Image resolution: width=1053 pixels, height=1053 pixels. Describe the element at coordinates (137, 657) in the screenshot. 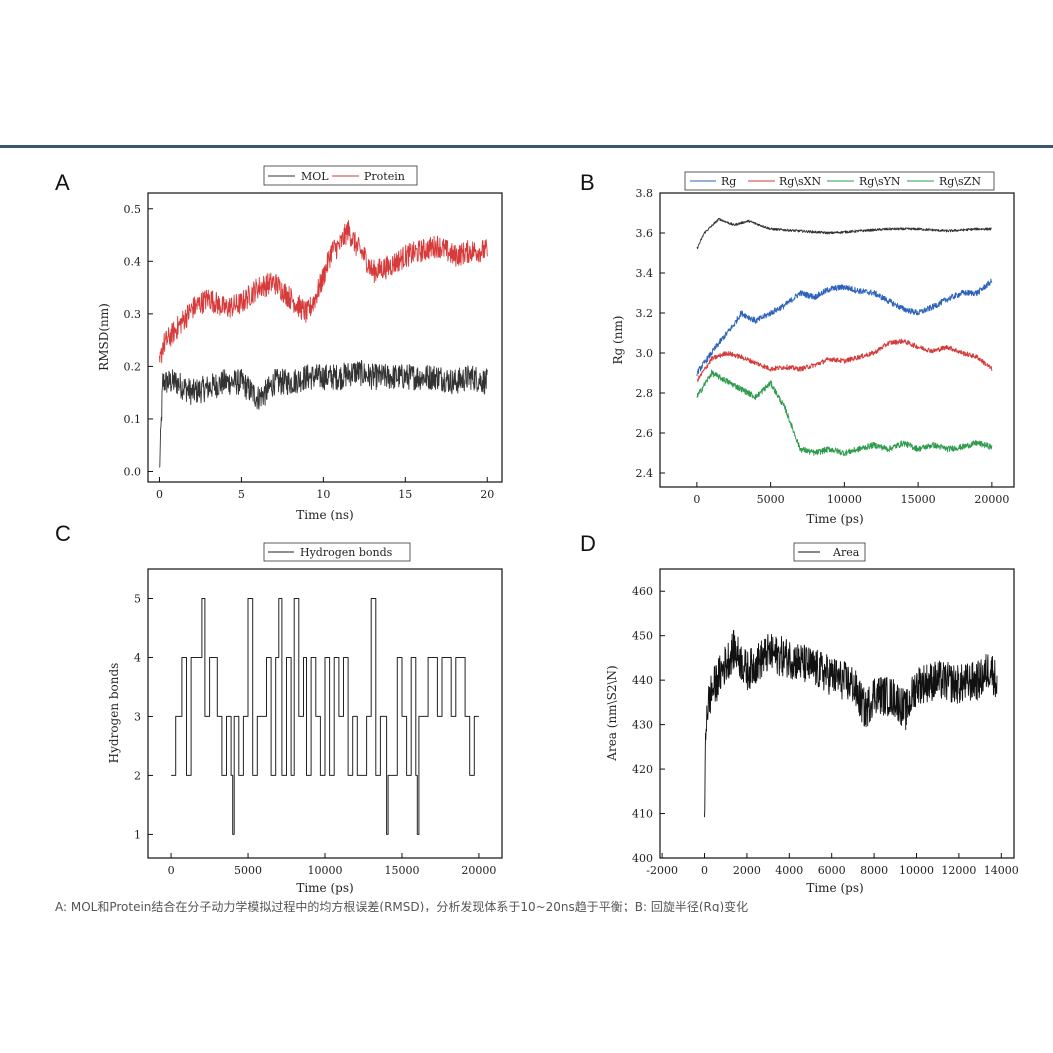

I see `ytick-label-c: 4` at that location.